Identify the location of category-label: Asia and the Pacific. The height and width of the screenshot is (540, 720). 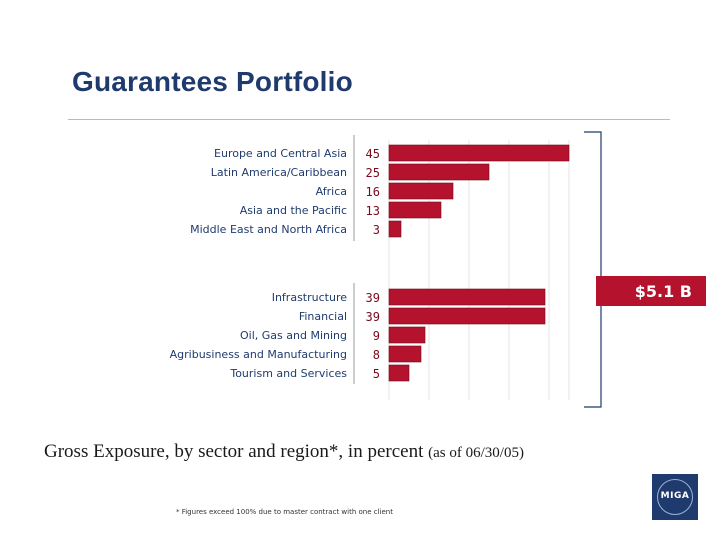
(293, 210).